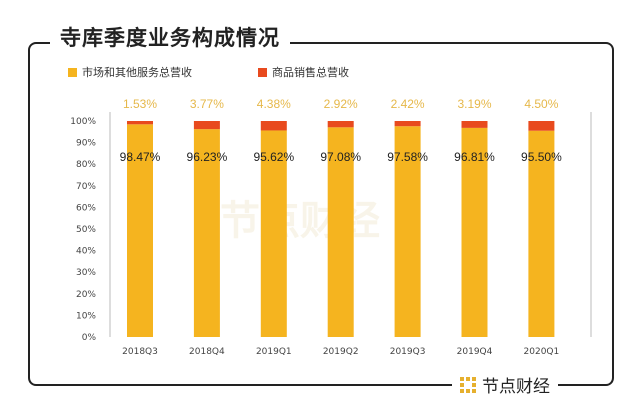  What do you see at coordinates (86, 273) in the screenshot?
I see `y-tick-label: 30%` at bounding box center [86, 273].